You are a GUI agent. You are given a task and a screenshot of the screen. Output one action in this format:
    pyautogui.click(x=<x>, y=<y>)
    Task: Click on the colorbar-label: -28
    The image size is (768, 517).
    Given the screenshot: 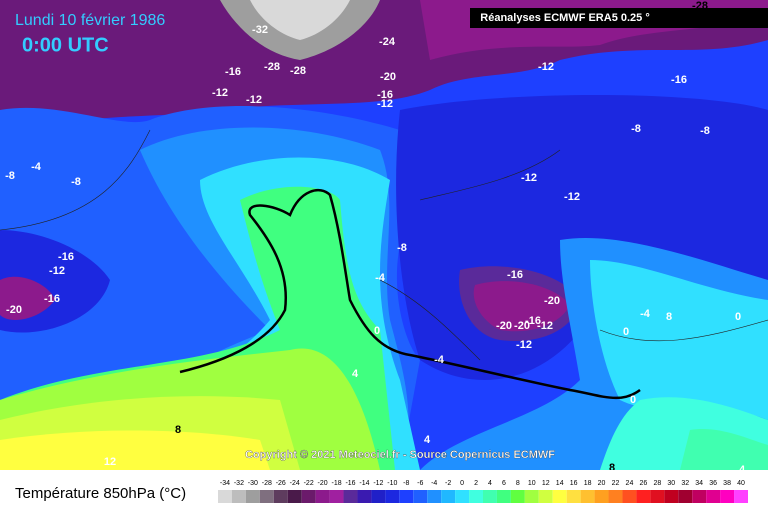 What is the action you would take?
    pyautogui.click(x=267, y=483)
    